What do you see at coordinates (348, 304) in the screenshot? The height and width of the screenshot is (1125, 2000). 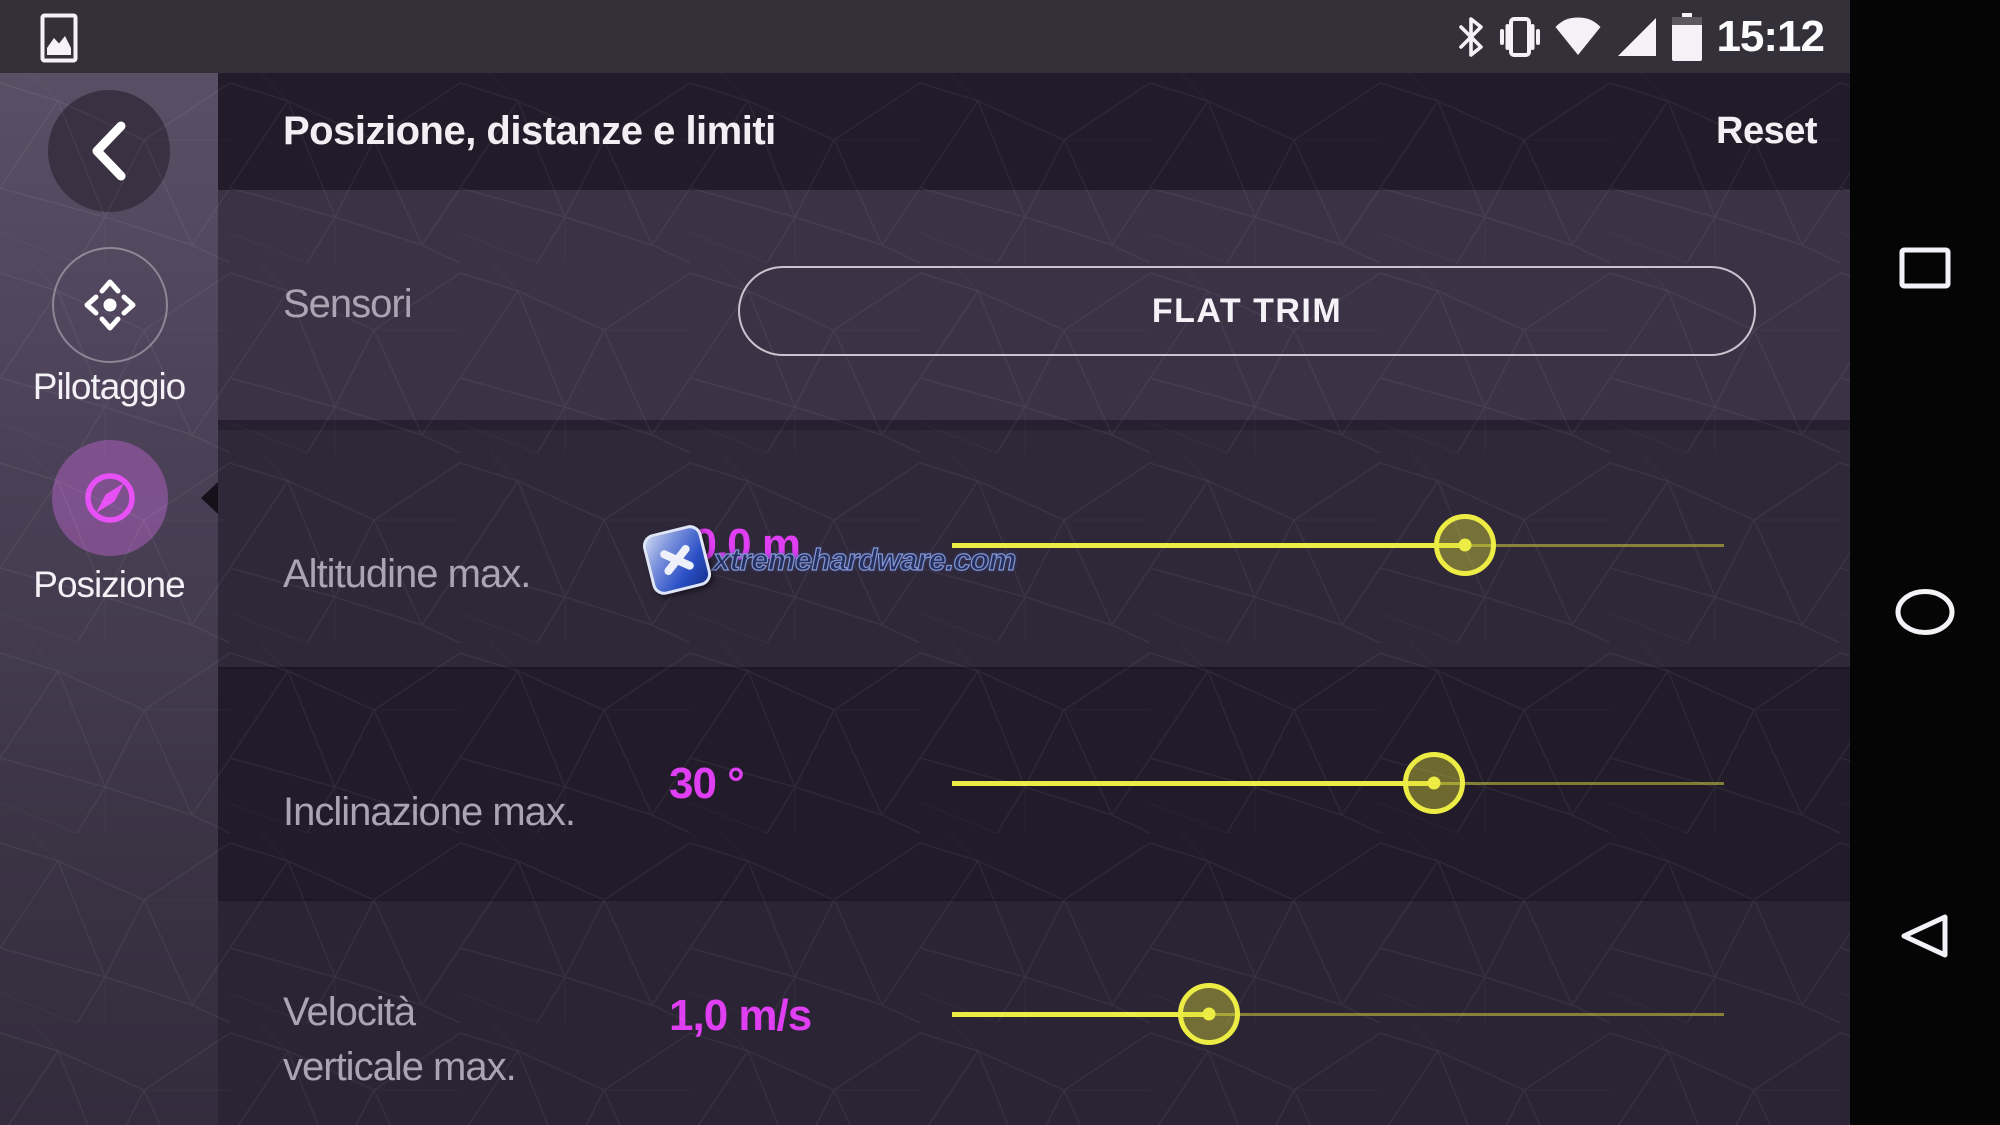 I see `sensors-label: Sensori` at bounding box center [348, 304].